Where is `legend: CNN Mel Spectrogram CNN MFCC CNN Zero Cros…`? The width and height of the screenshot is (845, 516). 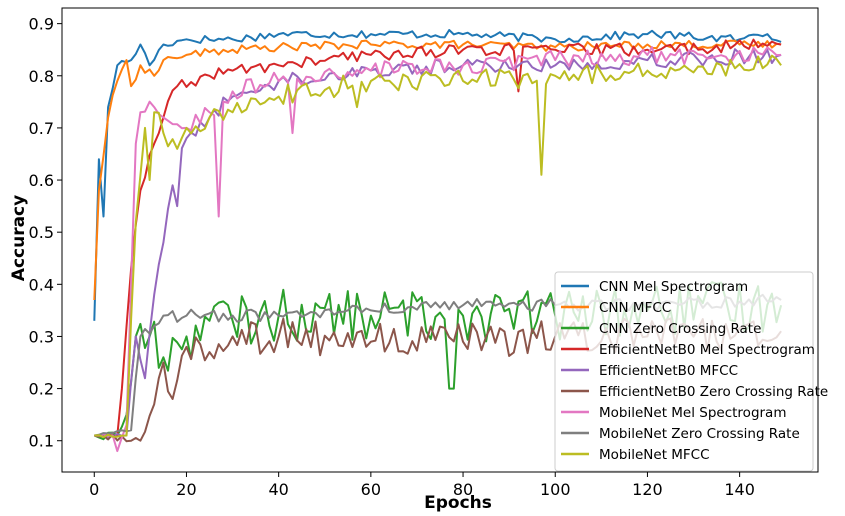 legend: CNN Mel Spectrogram CNN MFCC CNN Zero Cros… is located at coordinates (691, 371).